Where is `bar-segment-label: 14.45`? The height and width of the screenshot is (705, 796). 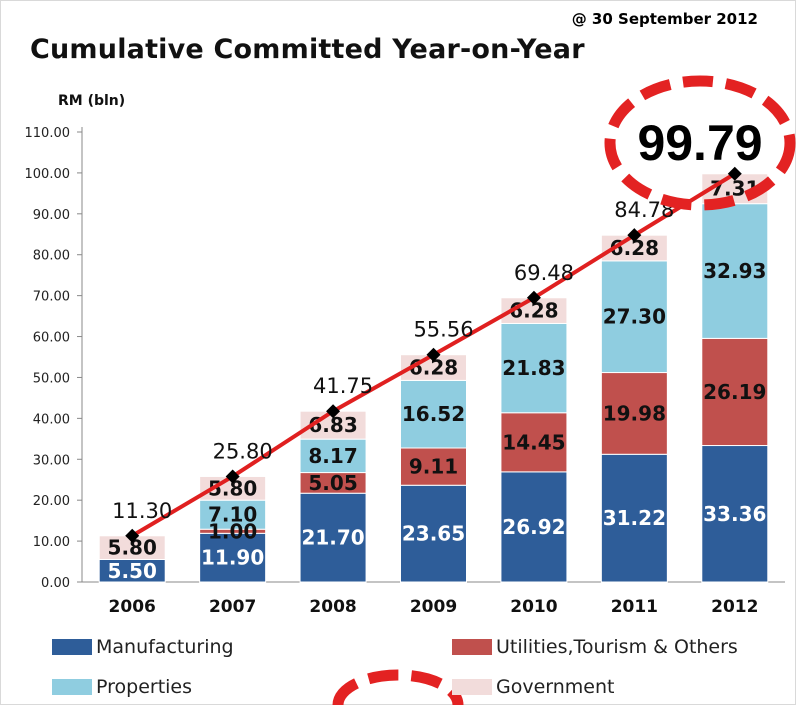
bar-segment-label: 14.45 is located at coordinates (533, 442).